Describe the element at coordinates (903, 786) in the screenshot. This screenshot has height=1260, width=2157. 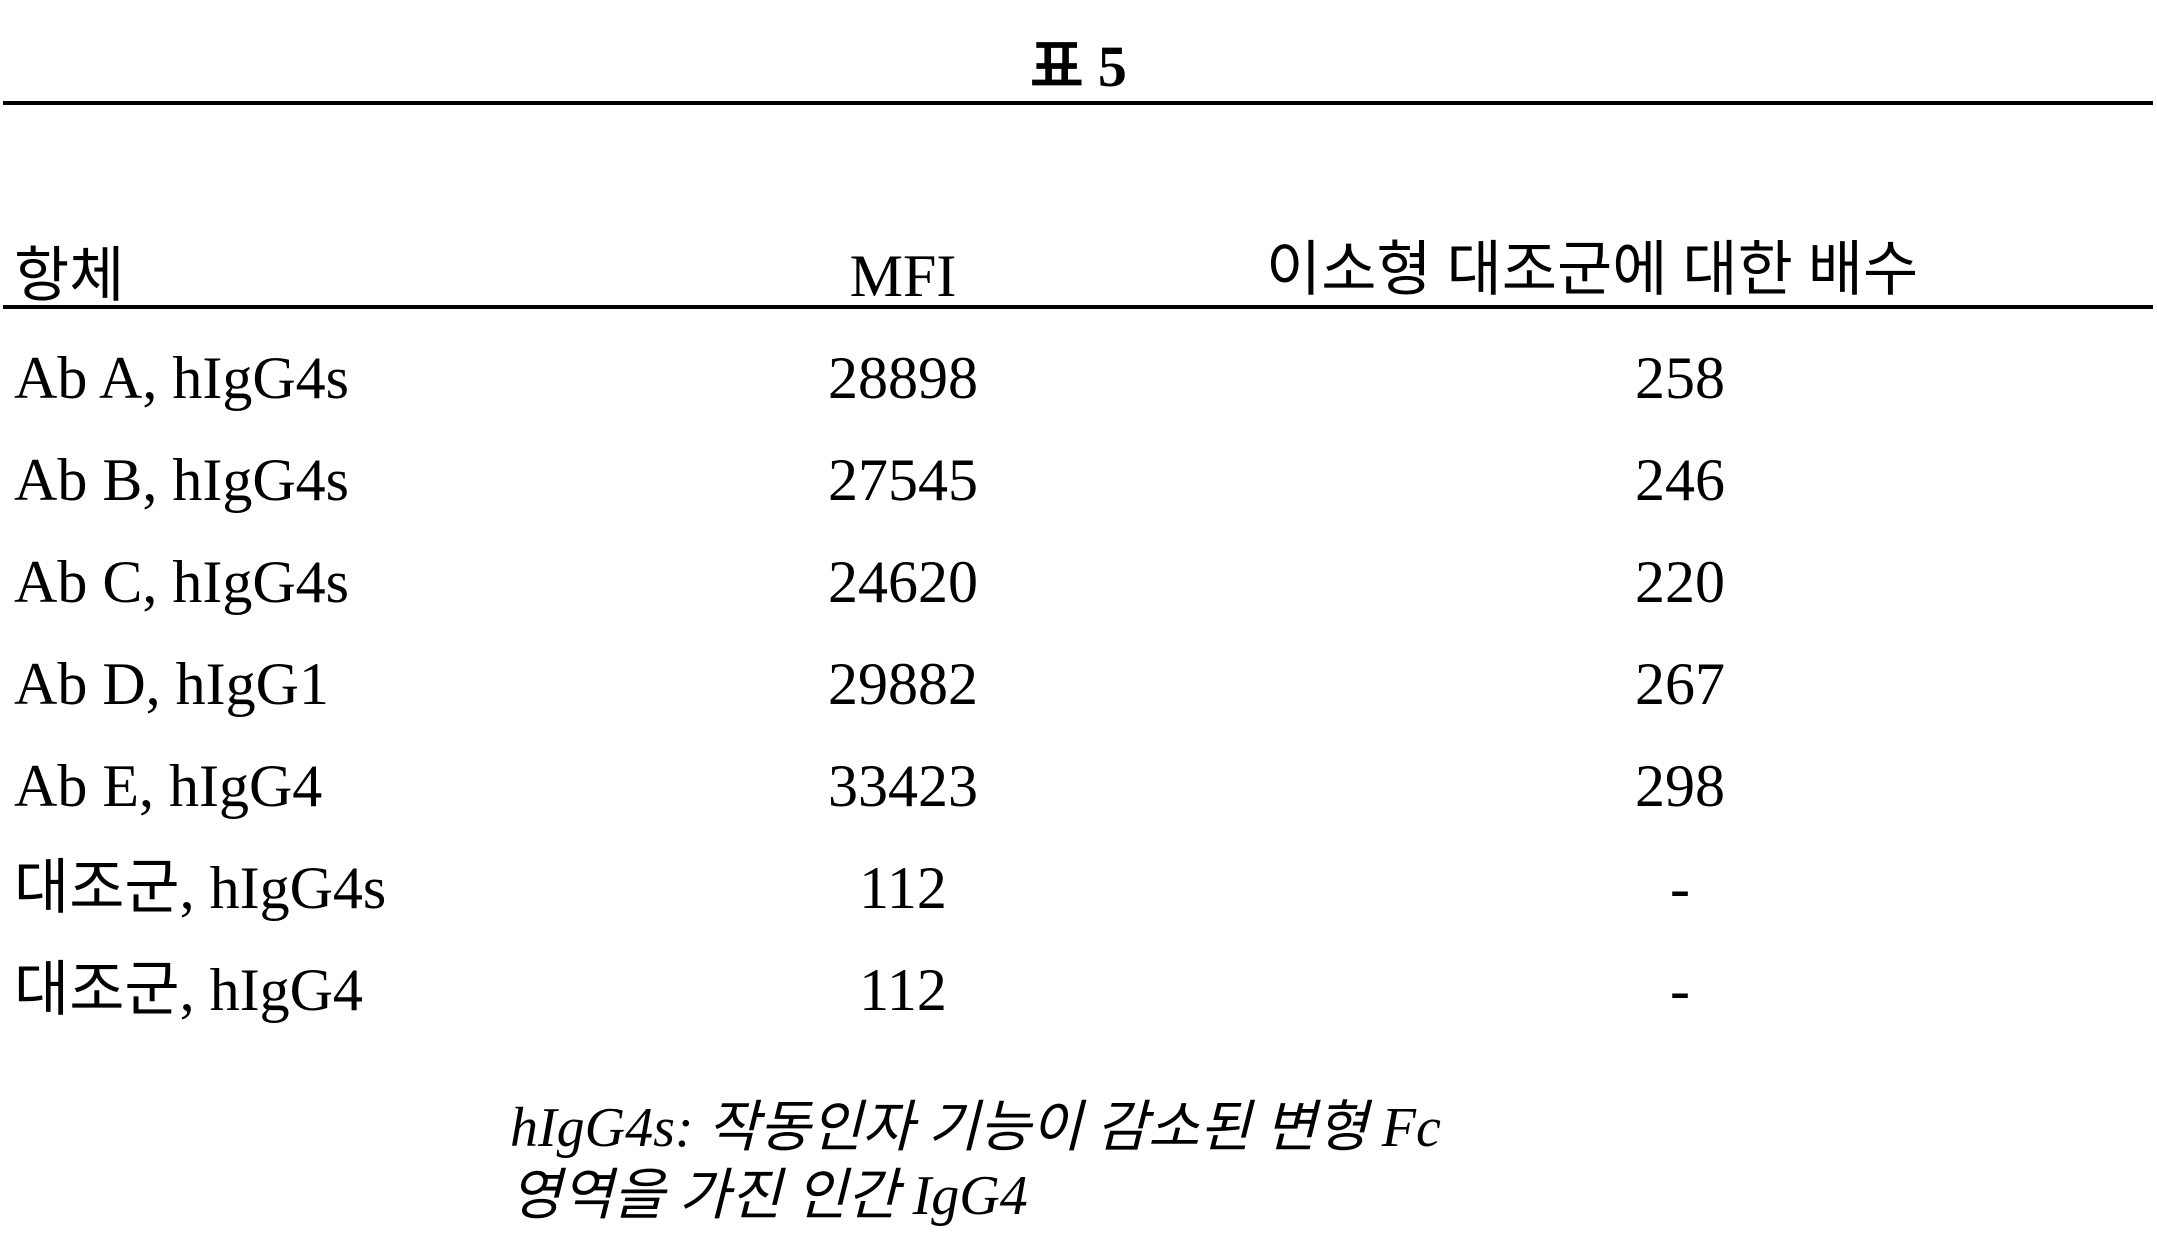
I see `cell-mfi: 33423` at that location.